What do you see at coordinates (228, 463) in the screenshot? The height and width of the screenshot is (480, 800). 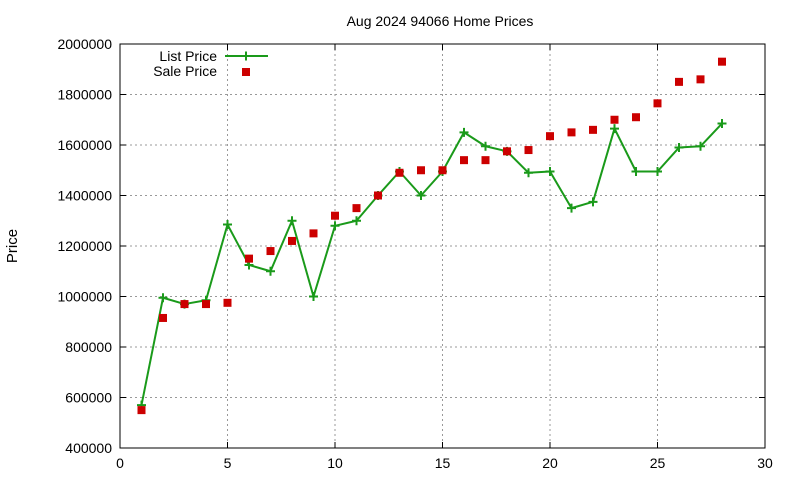 I see `x-tick-label: 5` at bounding box center [228, 463].